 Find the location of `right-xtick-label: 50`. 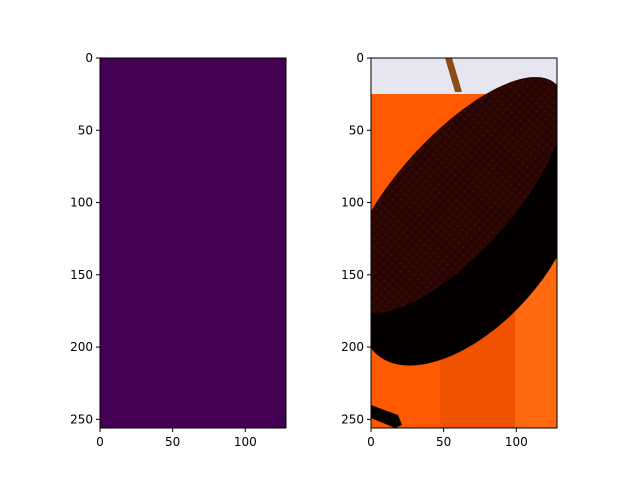

right-xtick-label: 50 is located at coordinates (443, 442).